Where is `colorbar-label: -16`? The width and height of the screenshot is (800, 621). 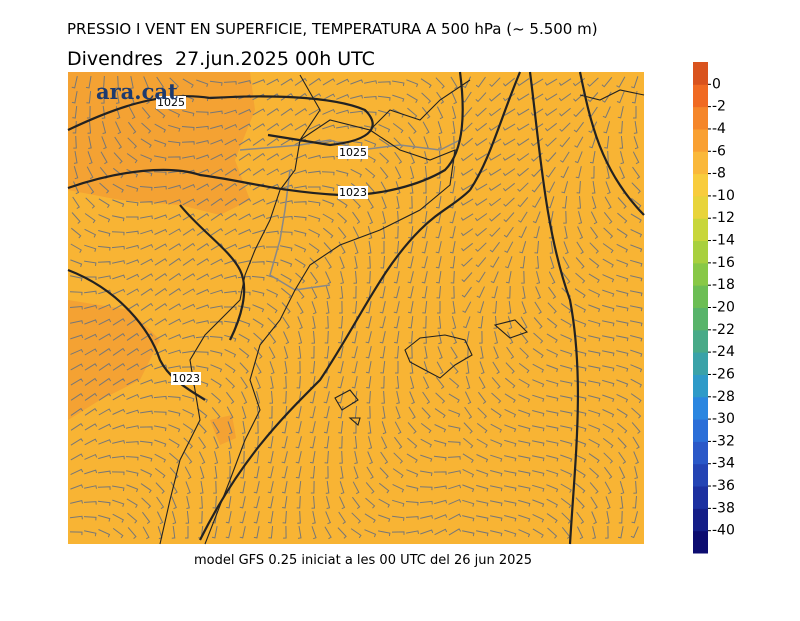
colorbar-label: -16 is located at coordinates (723, 263).